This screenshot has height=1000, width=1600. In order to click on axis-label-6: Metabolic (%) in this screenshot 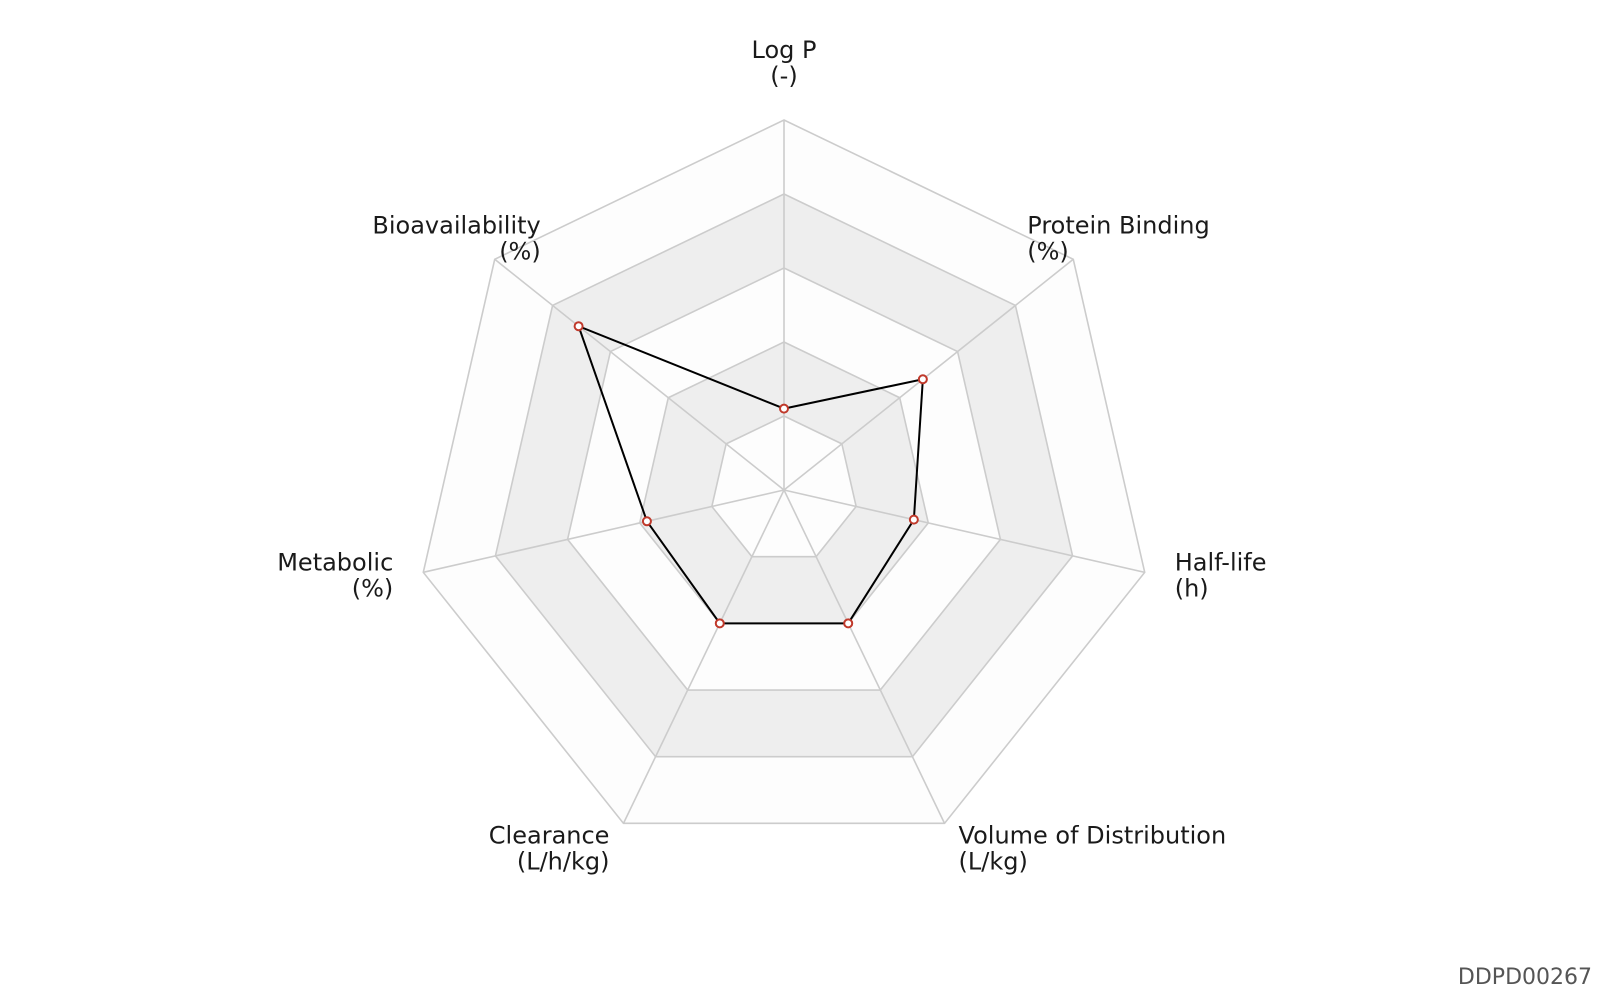, I will do `click(335, 575)`.